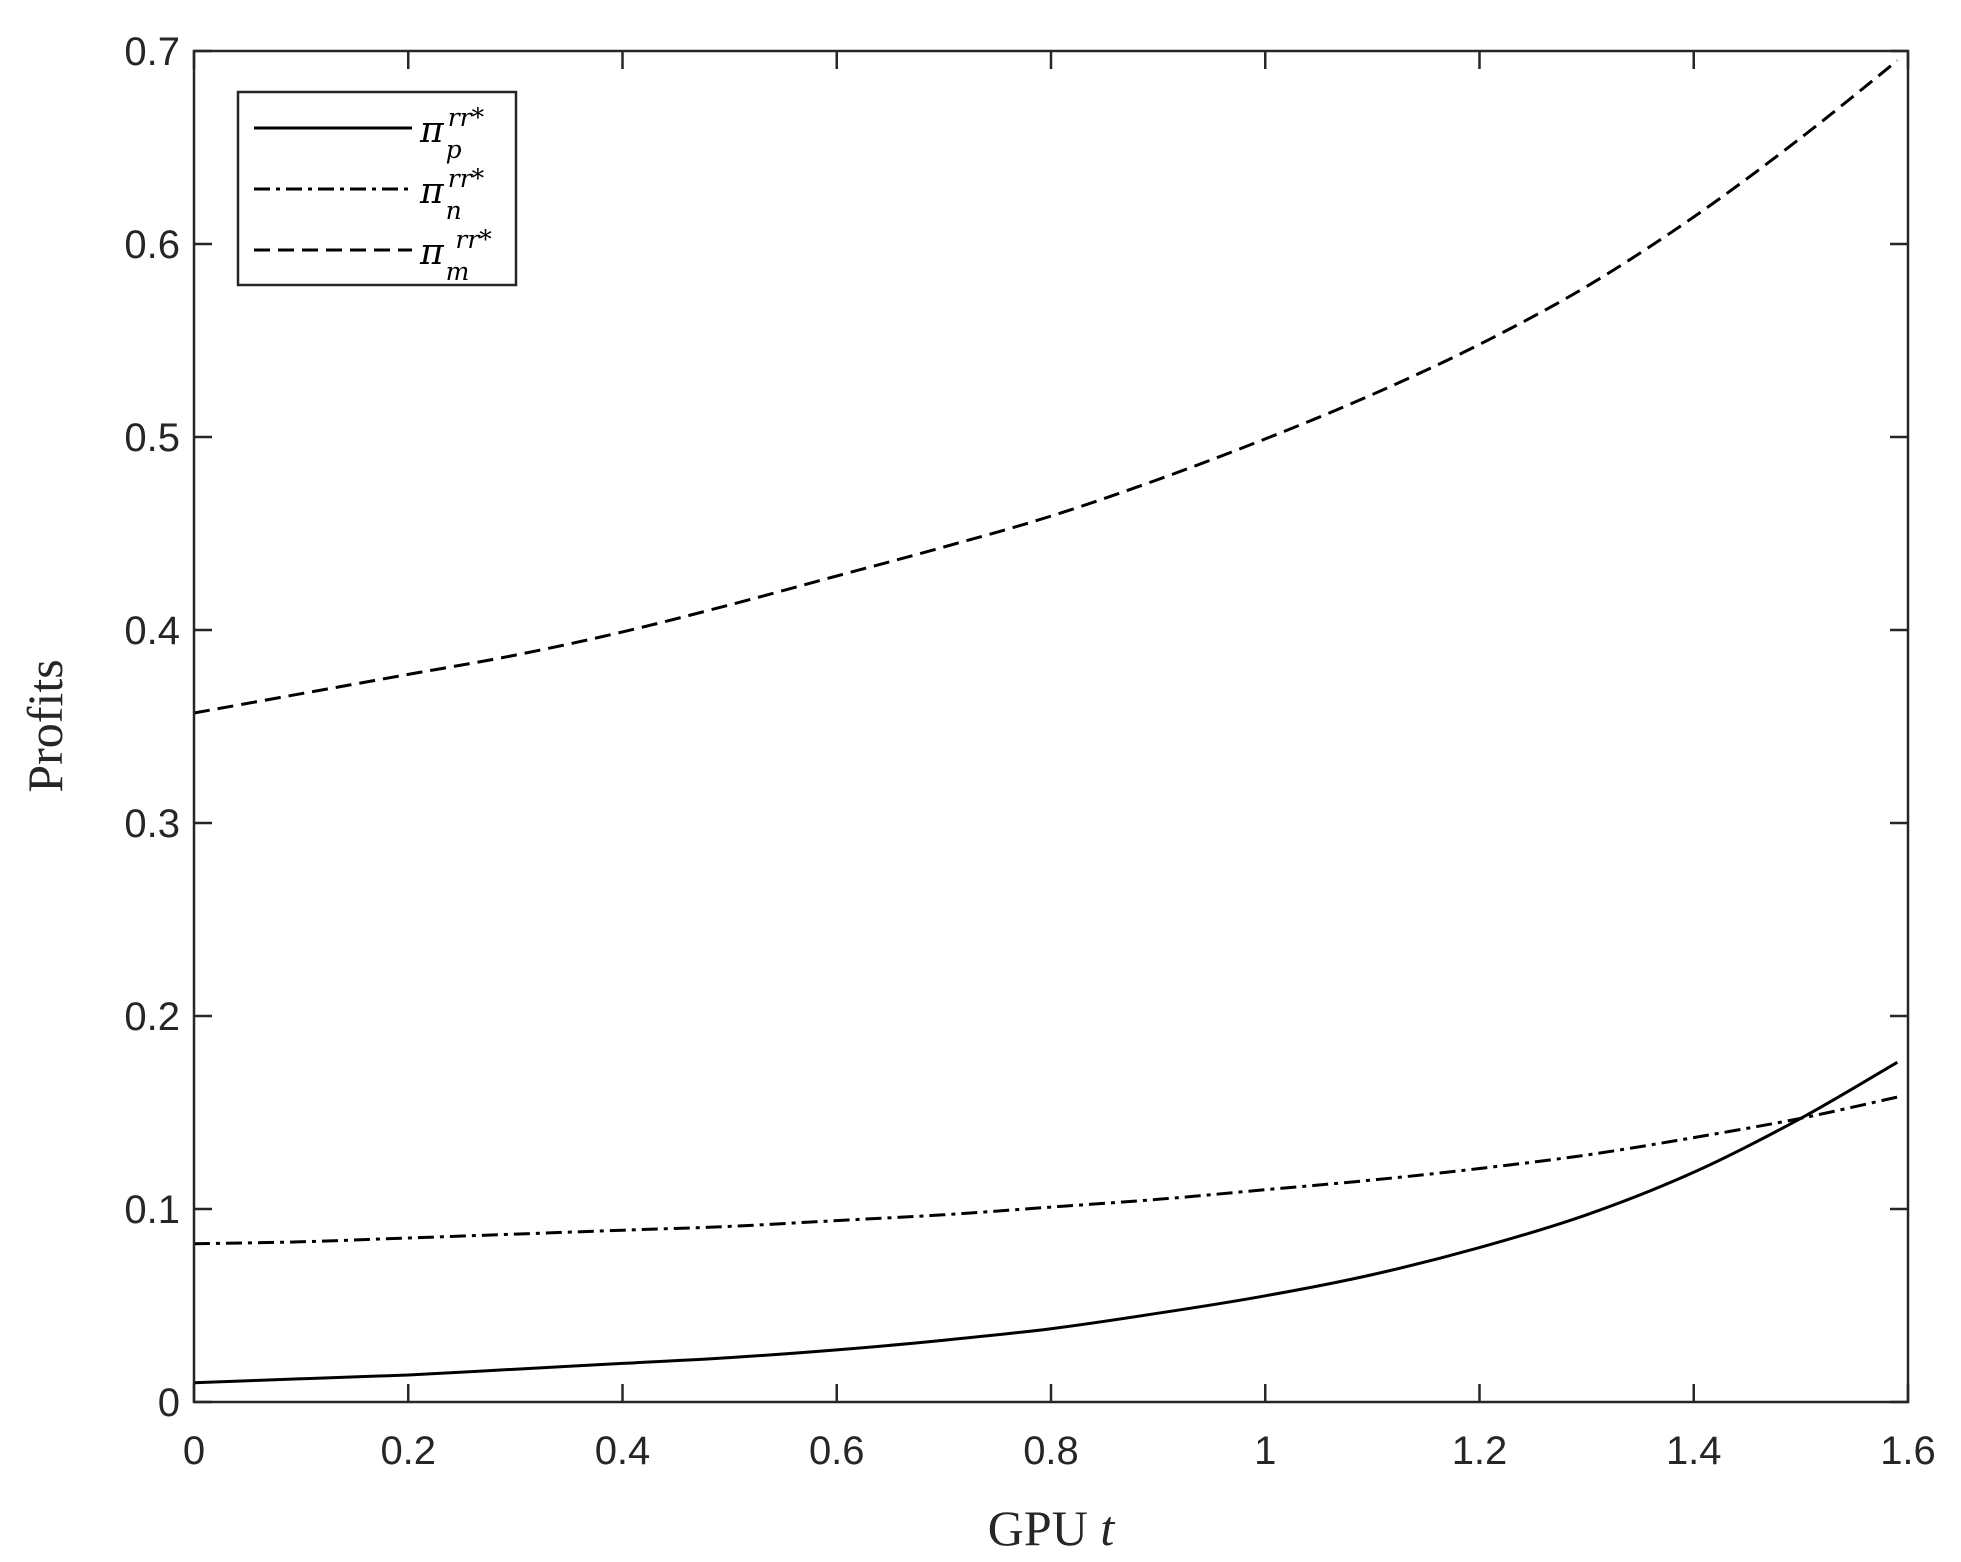 This screenshot has width=1961, height=1562. What do you see at coordinates (455, 255) in the screenshot?
I see `legend-label: πmrr*` at bounding box center [455, 255].